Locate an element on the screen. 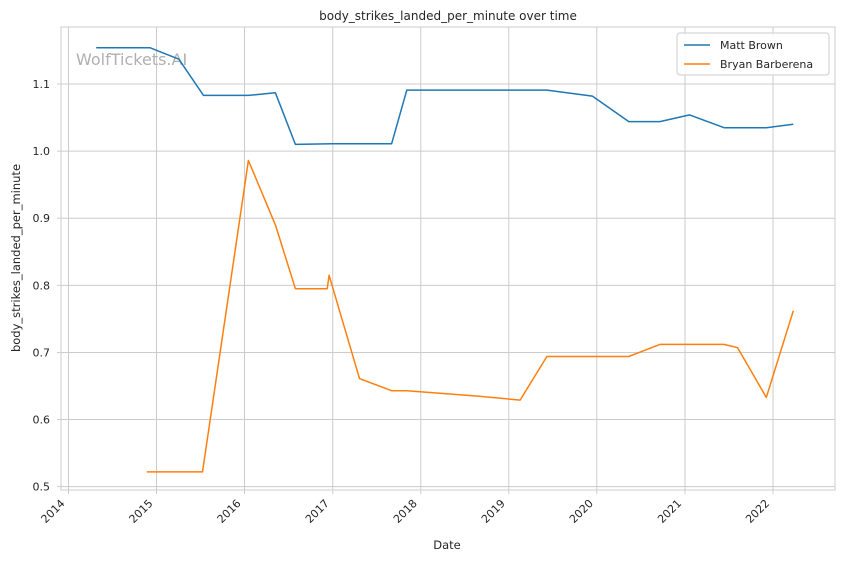 Image resolution: width=844 pixels, height=561 pixels. y-tick-label: 1.0 is located at coordinates (42, 151).